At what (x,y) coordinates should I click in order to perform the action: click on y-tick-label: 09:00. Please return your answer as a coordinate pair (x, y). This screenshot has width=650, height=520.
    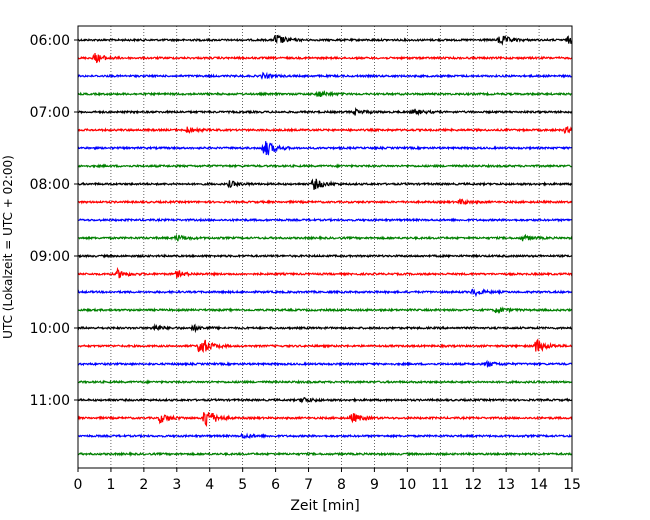
    Looking at the image, I should click on (50, 257).